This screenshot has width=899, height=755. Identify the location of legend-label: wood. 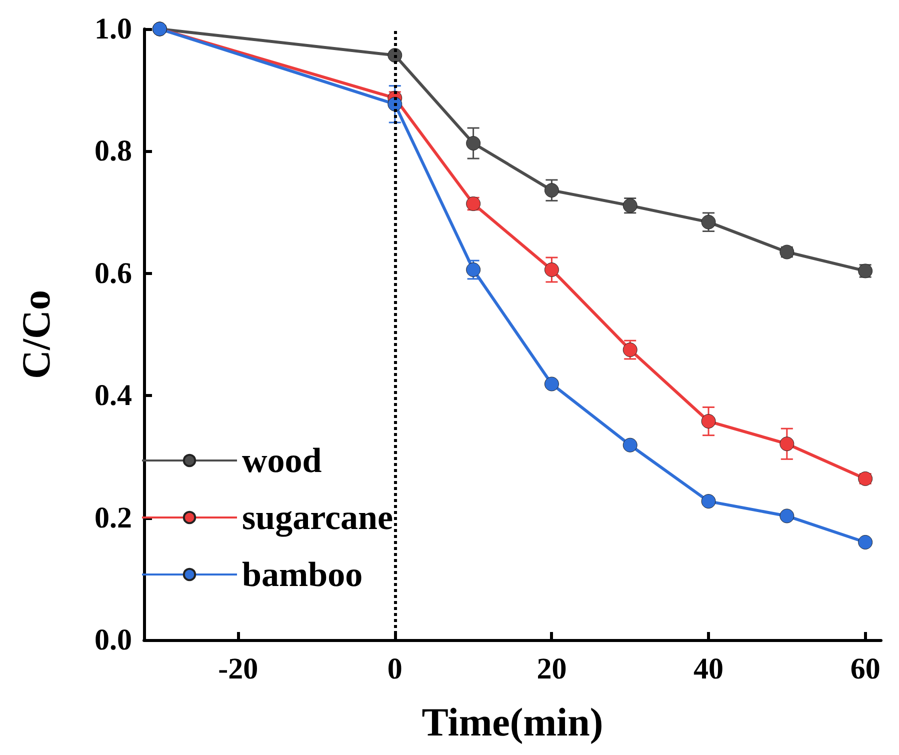
(282, 460).